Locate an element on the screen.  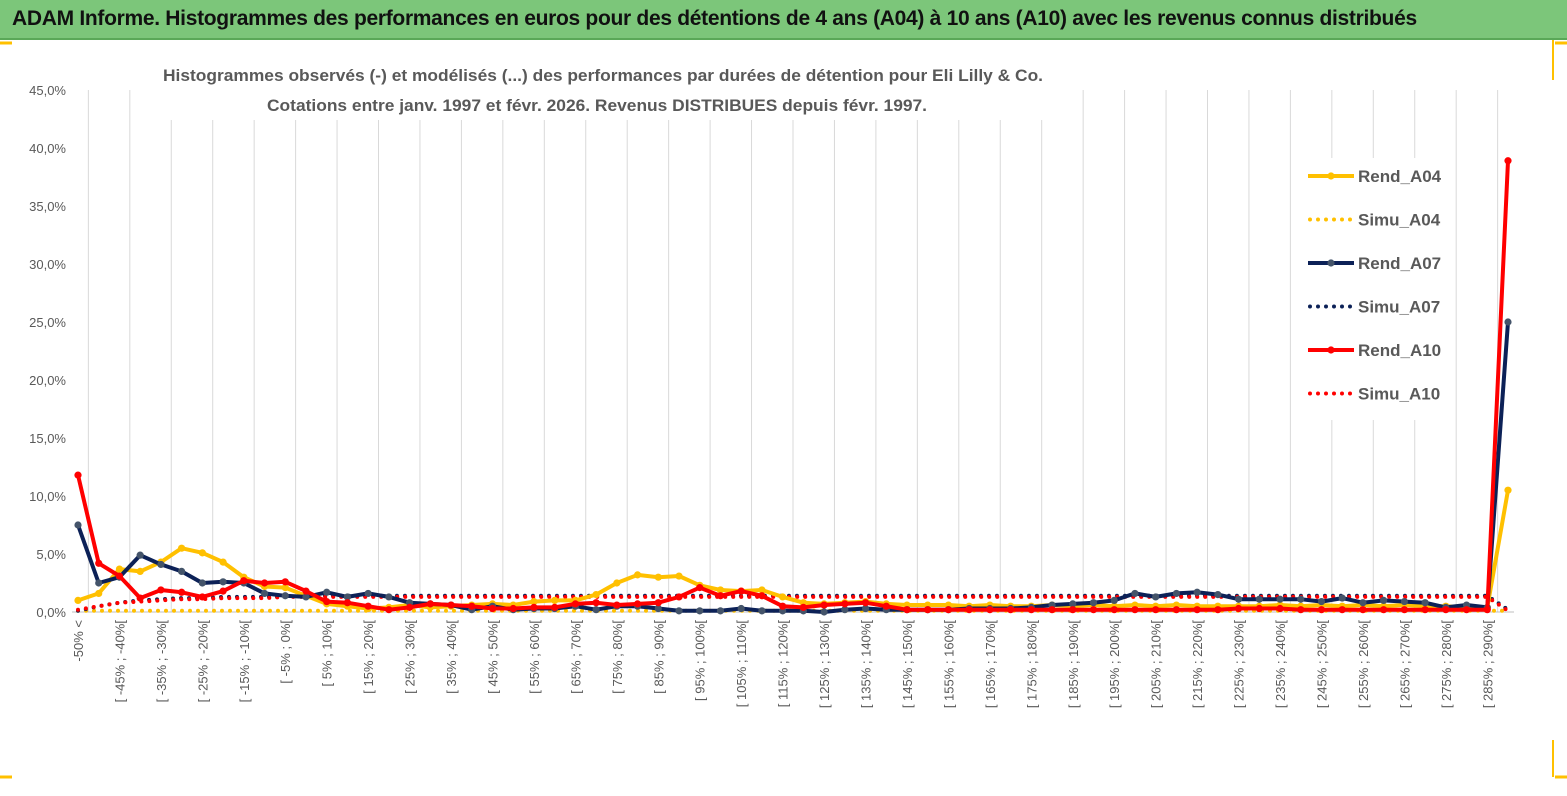
y-tick-label: 30,0% is located at coordinates (47, 264).